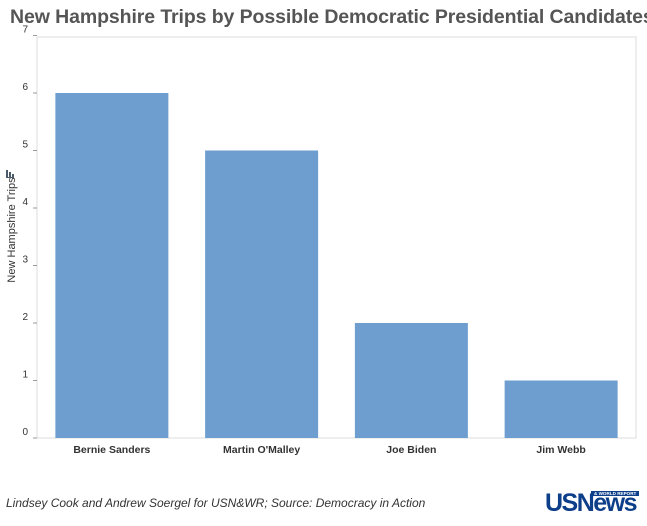  Describe the element at coordinates (25, 260) in the screenshot. I see `y-tick-label: 3` at that location.